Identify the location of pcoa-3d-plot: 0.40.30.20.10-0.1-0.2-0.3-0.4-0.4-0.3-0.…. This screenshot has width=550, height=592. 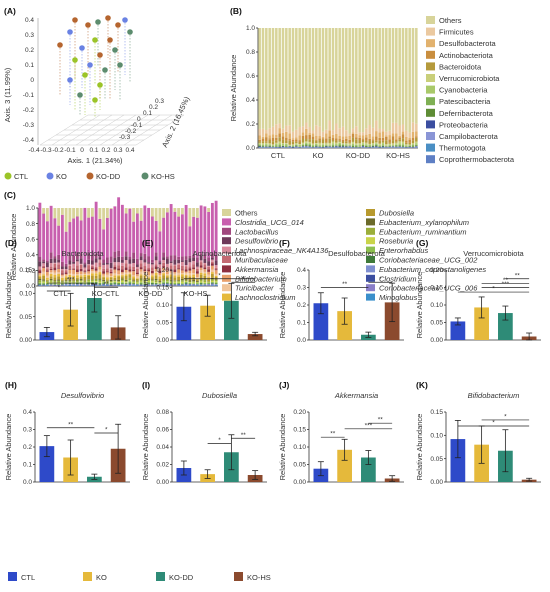
(97, 98).